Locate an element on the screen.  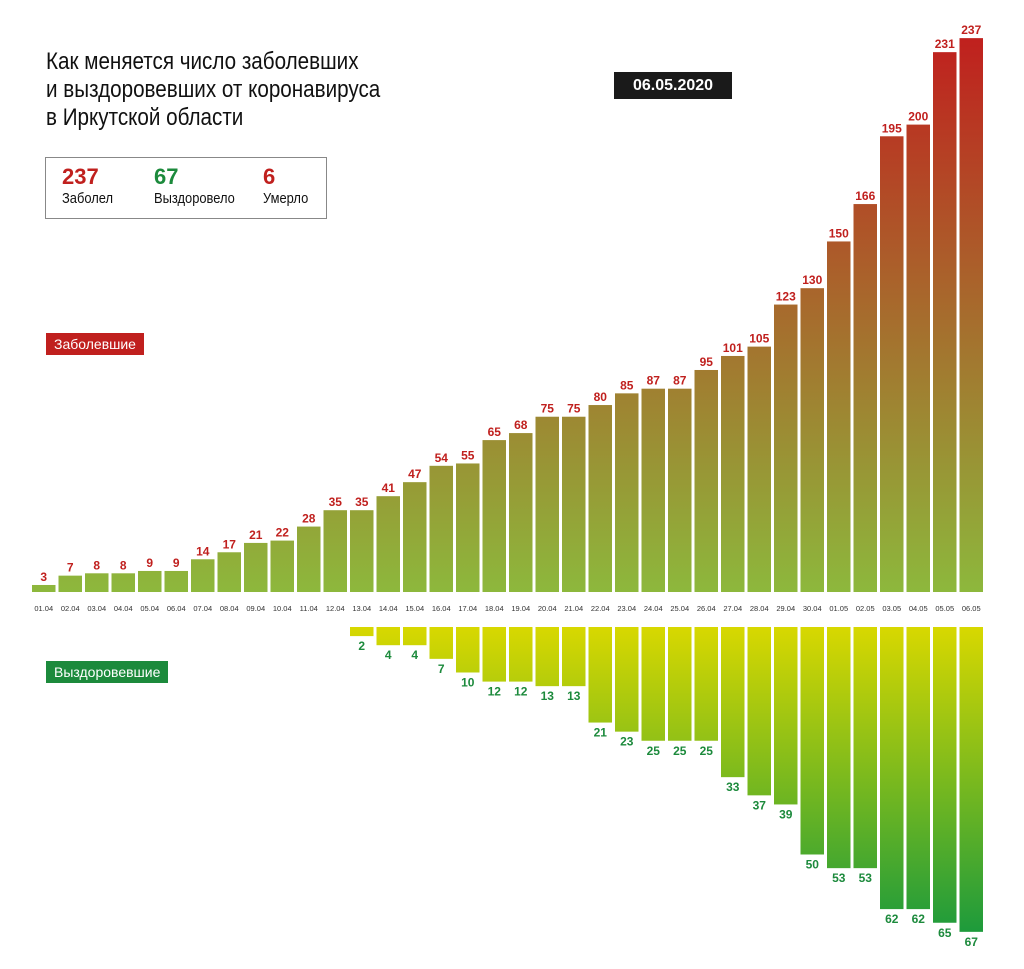
date-tick-label: 13.04 is located at coordinates (361, 608).